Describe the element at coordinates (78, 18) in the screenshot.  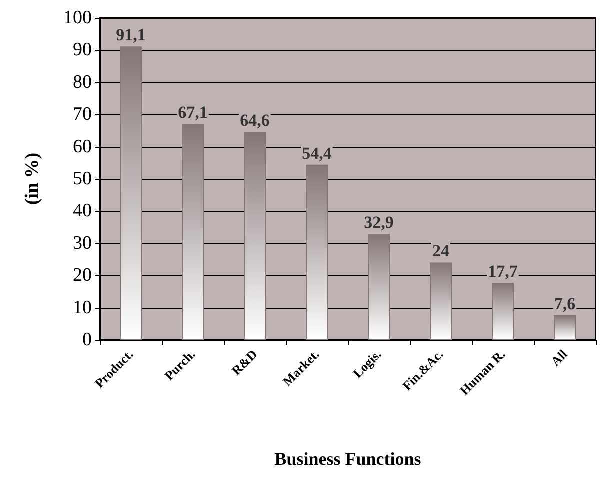
I see `y-tick-label: 100` at that location.